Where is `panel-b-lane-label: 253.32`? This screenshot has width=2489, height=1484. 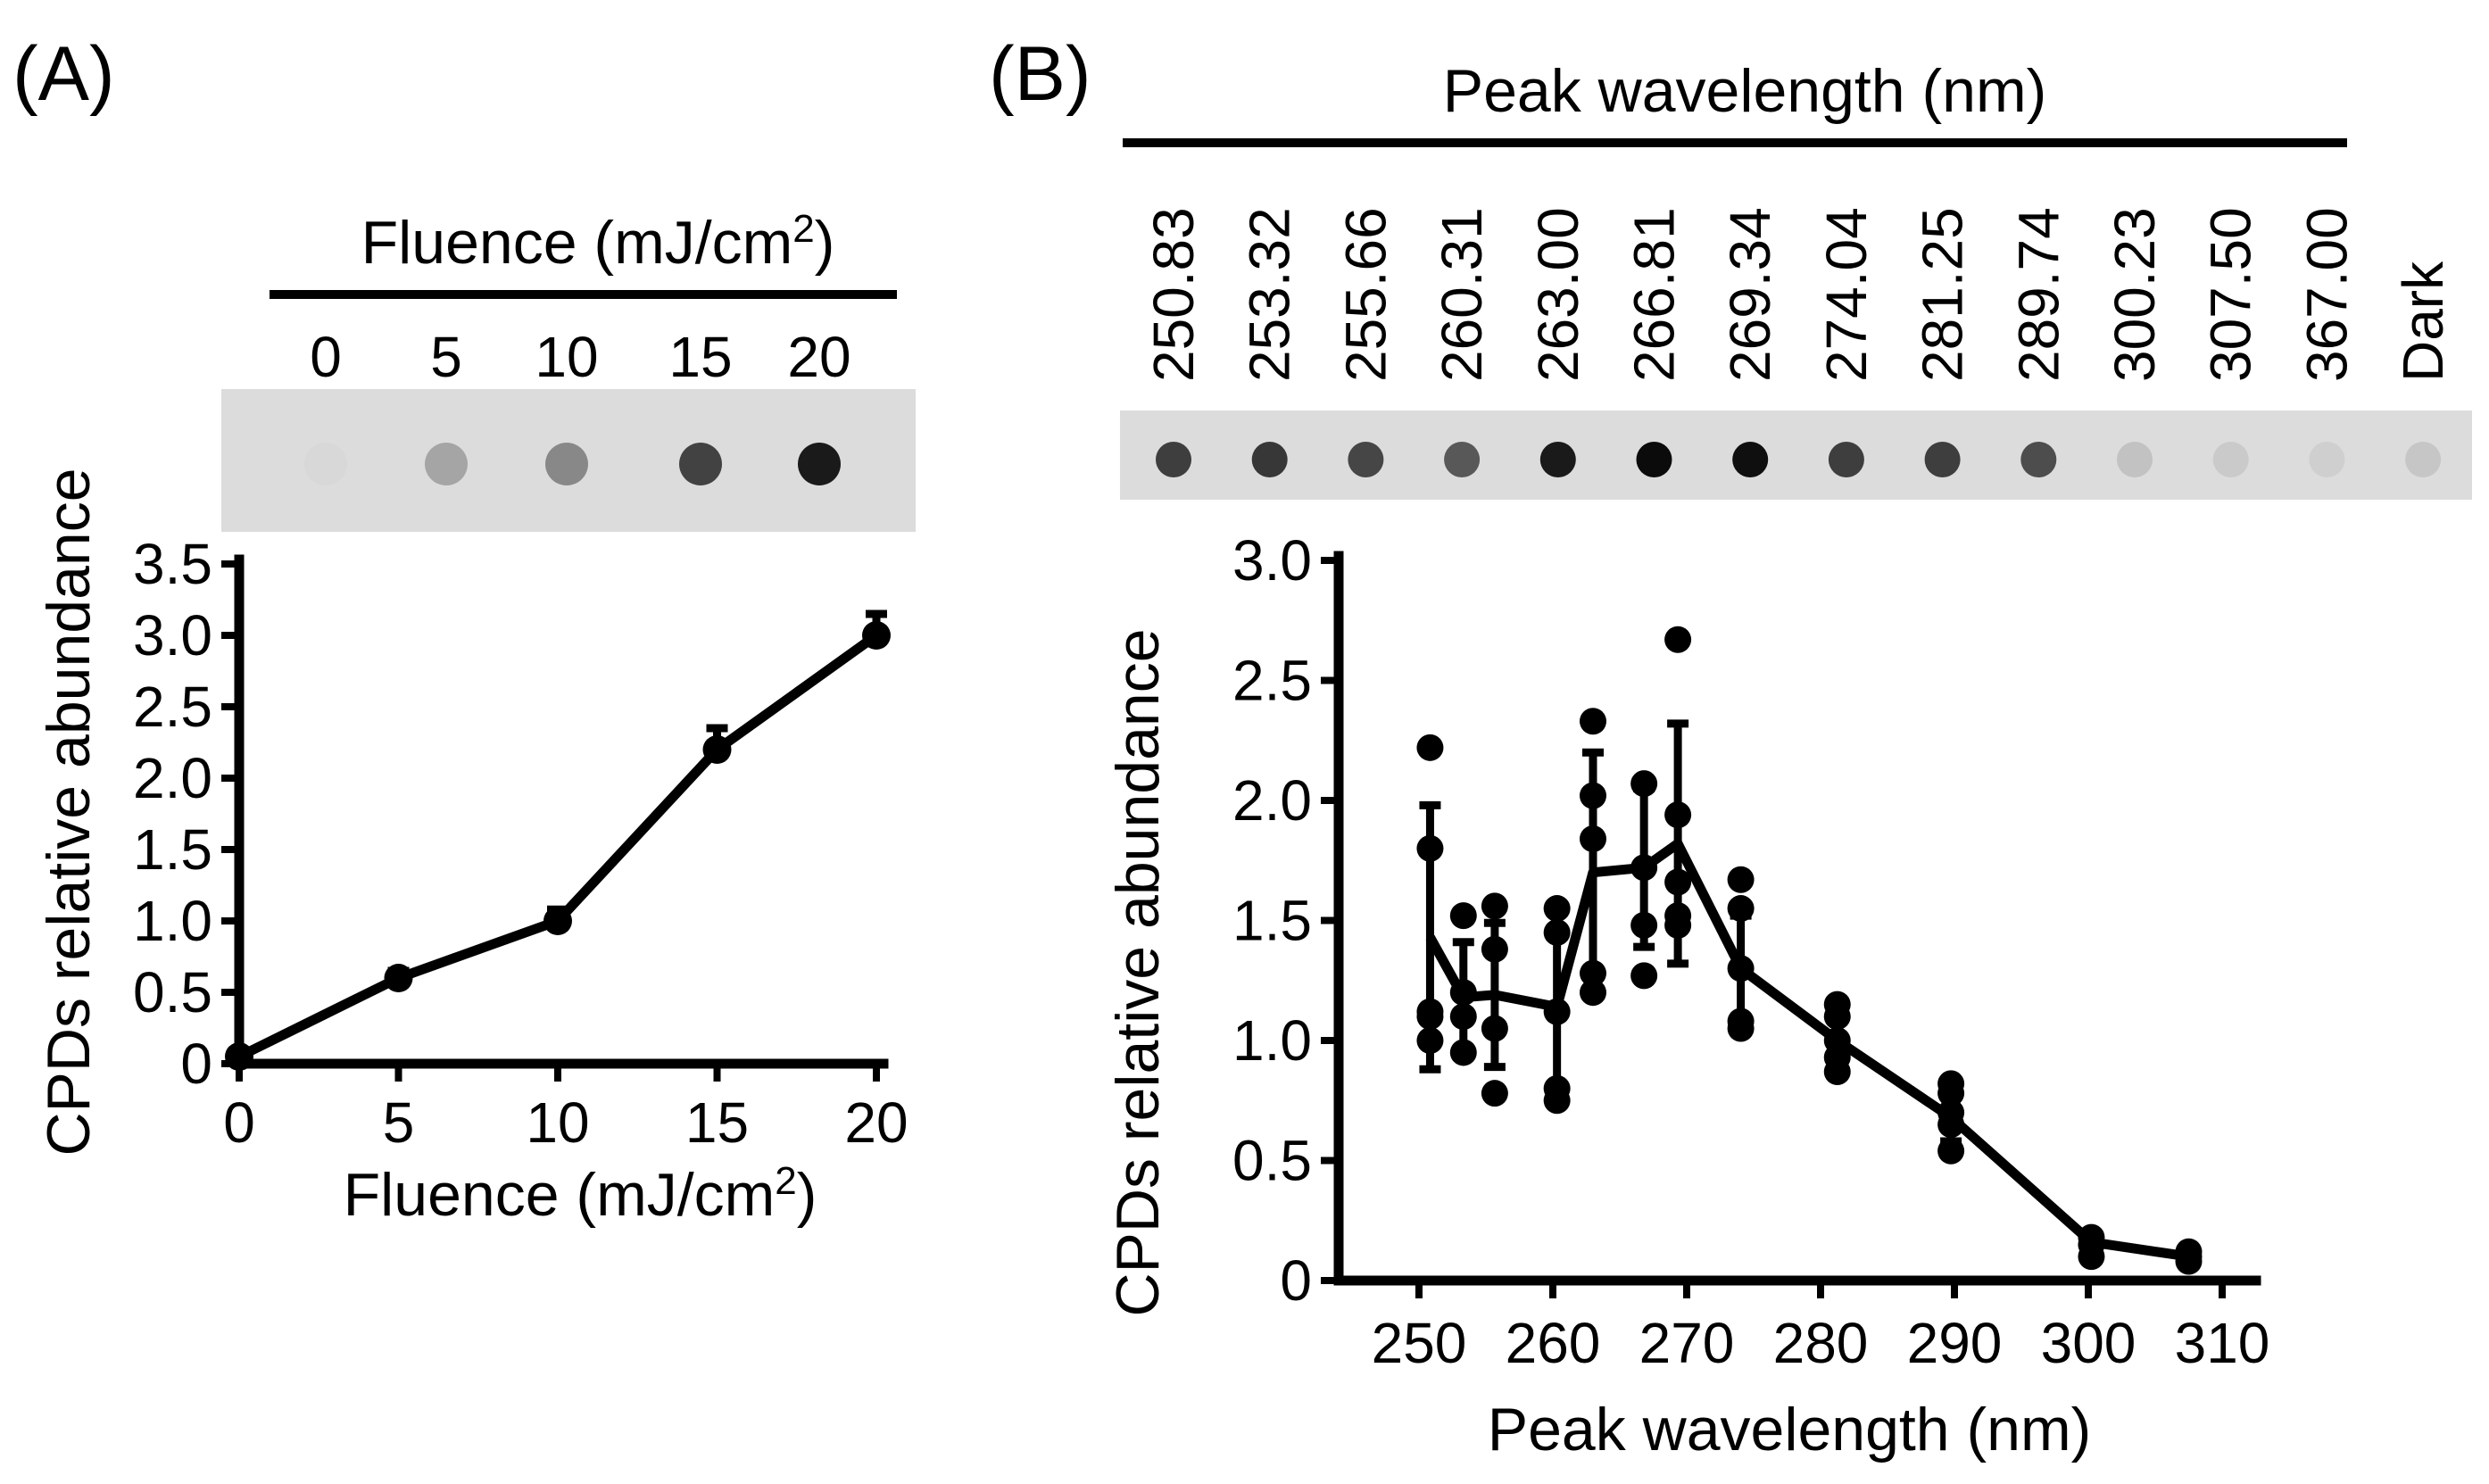
panel-b-lane-label: 253.32 is located at coordinates (1270, 294).